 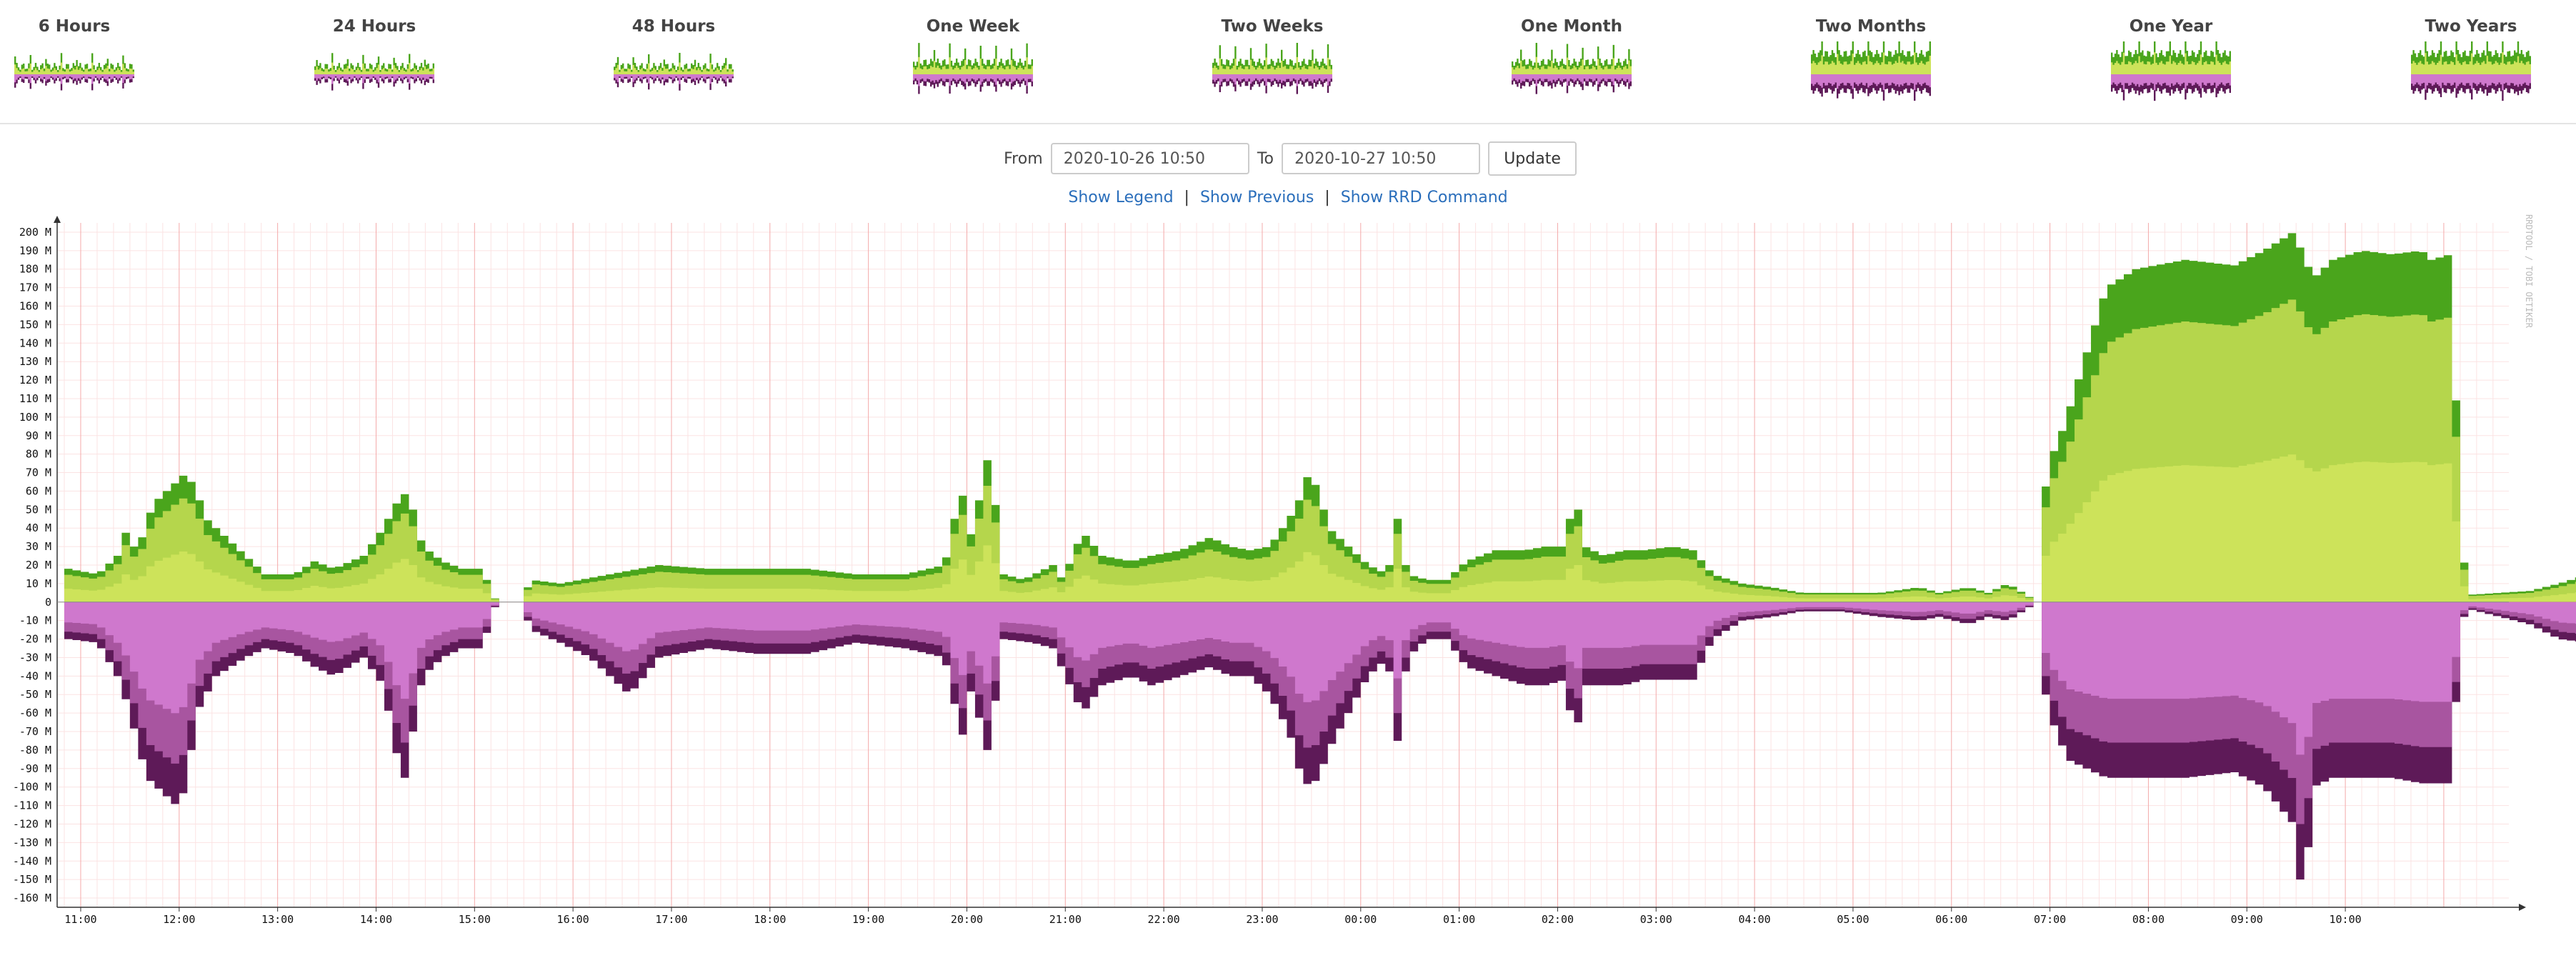 I want to click on y-tick-label: -80 M, so click(x=35, y=750).